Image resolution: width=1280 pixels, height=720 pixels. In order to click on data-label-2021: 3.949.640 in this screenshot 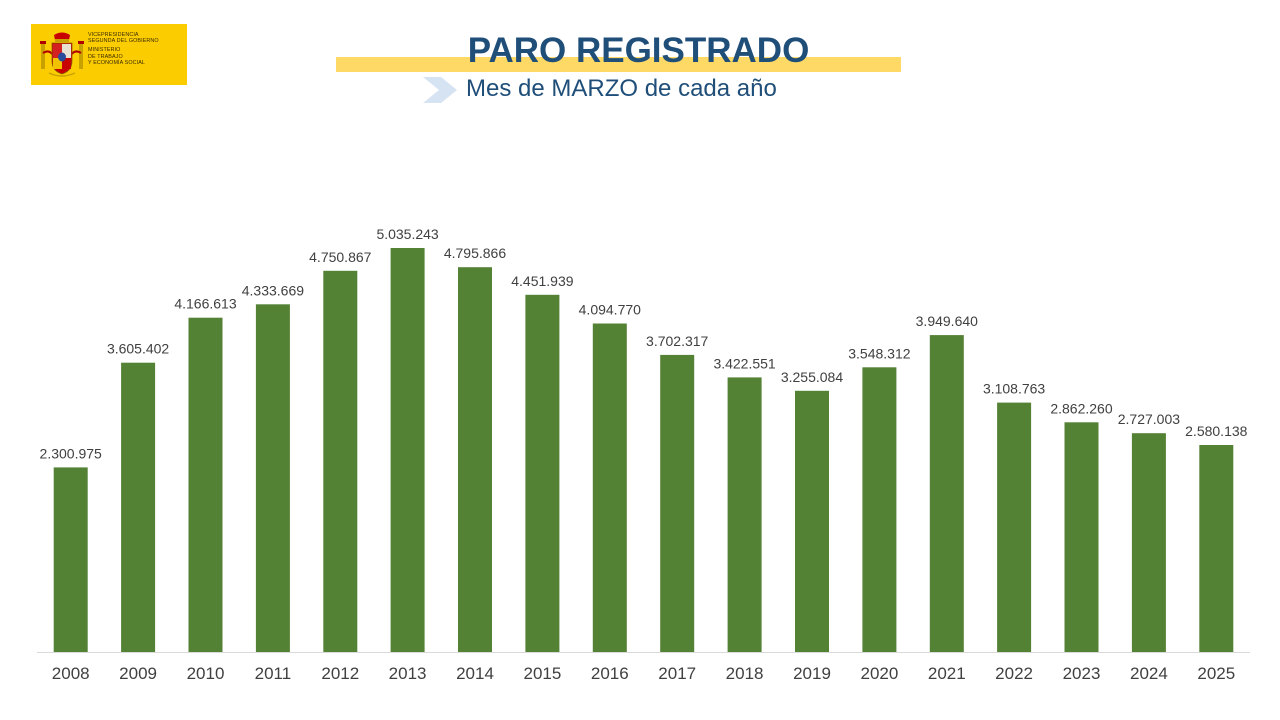, I will do `click(947, 321)`.